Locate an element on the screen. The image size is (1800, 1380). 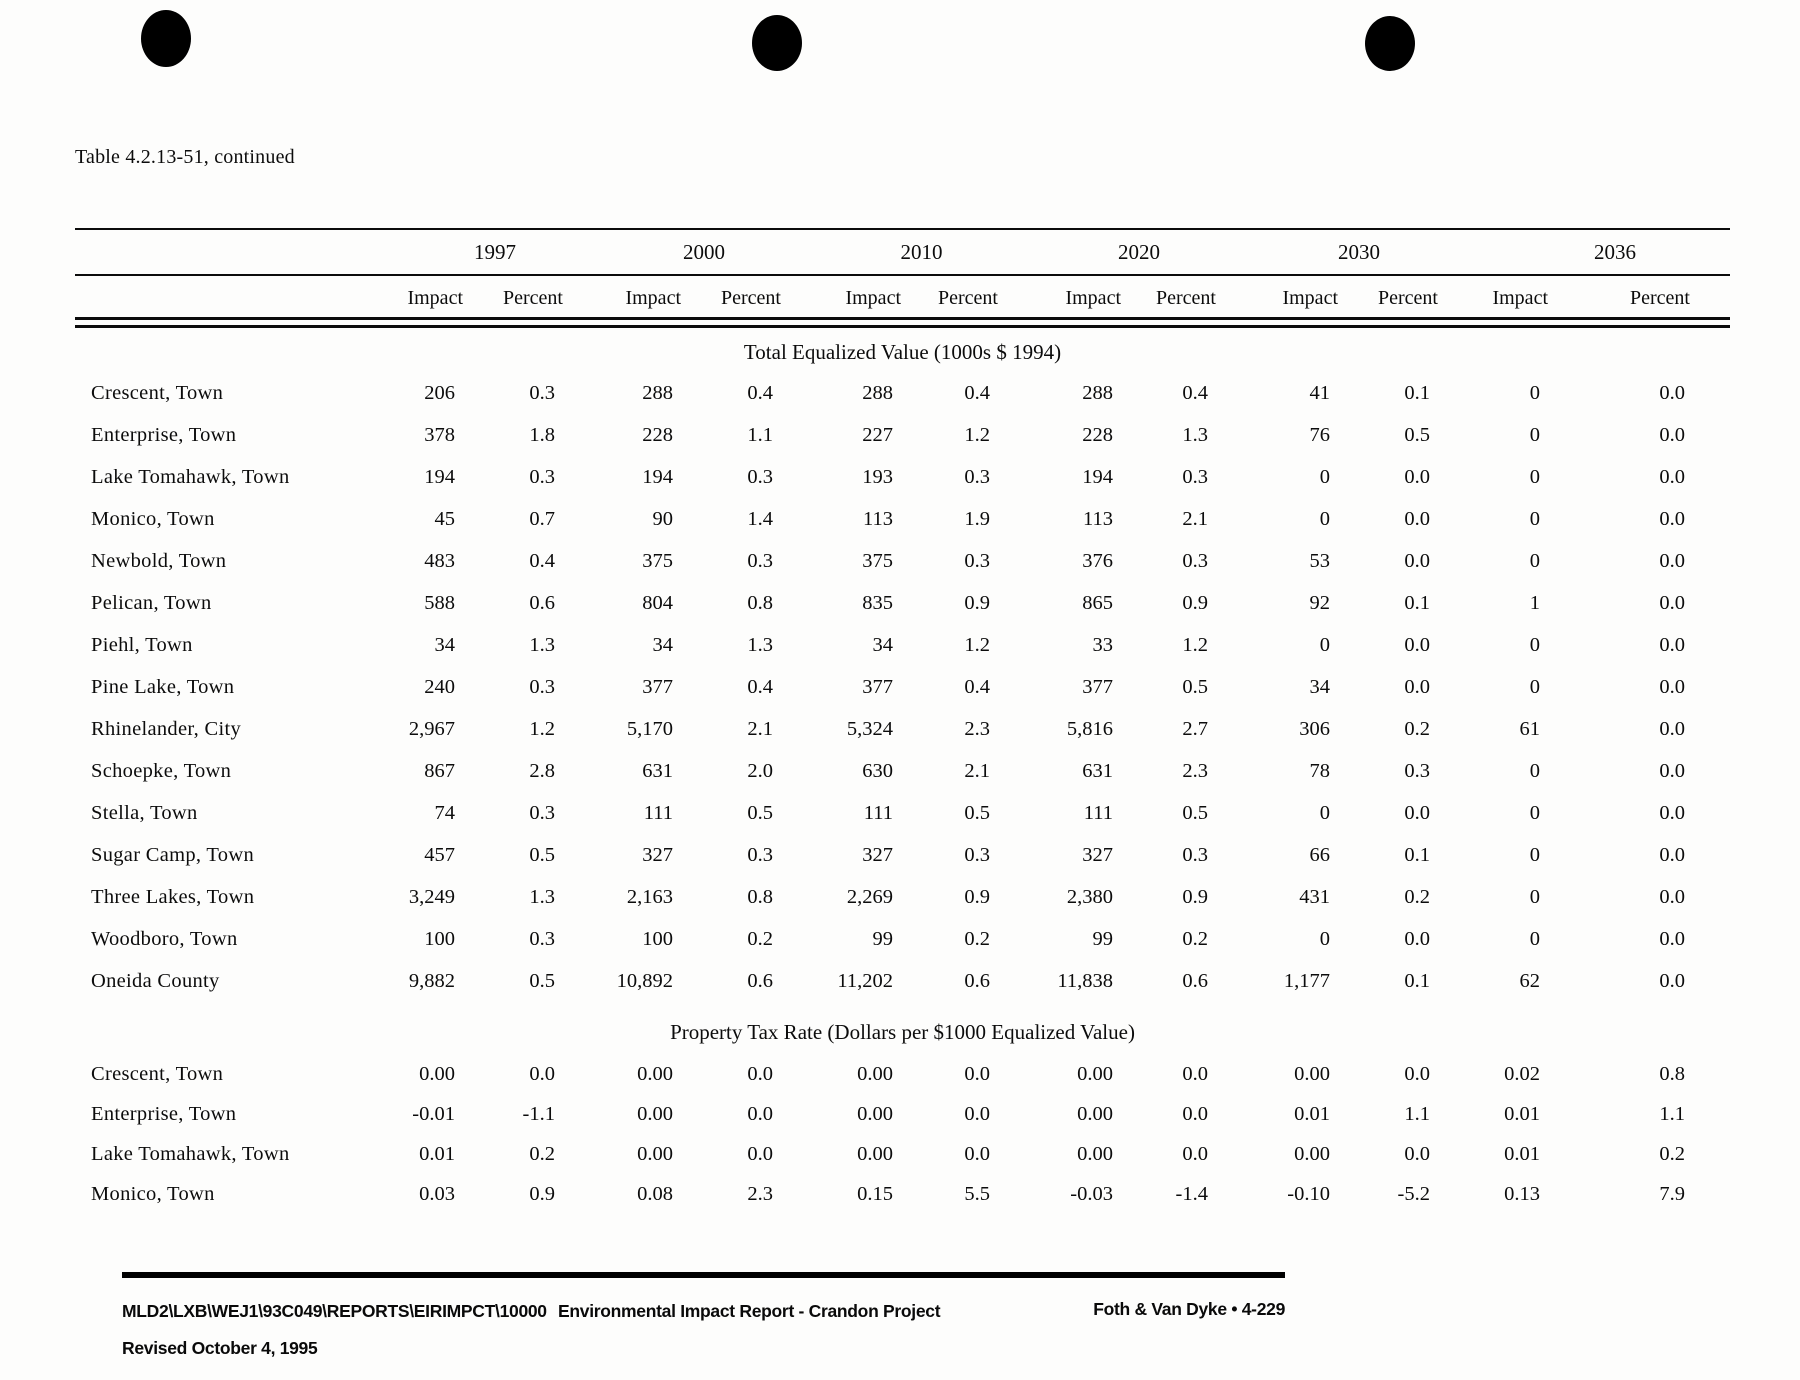
impact-cell: 100 is located at coordinates (657, 939).